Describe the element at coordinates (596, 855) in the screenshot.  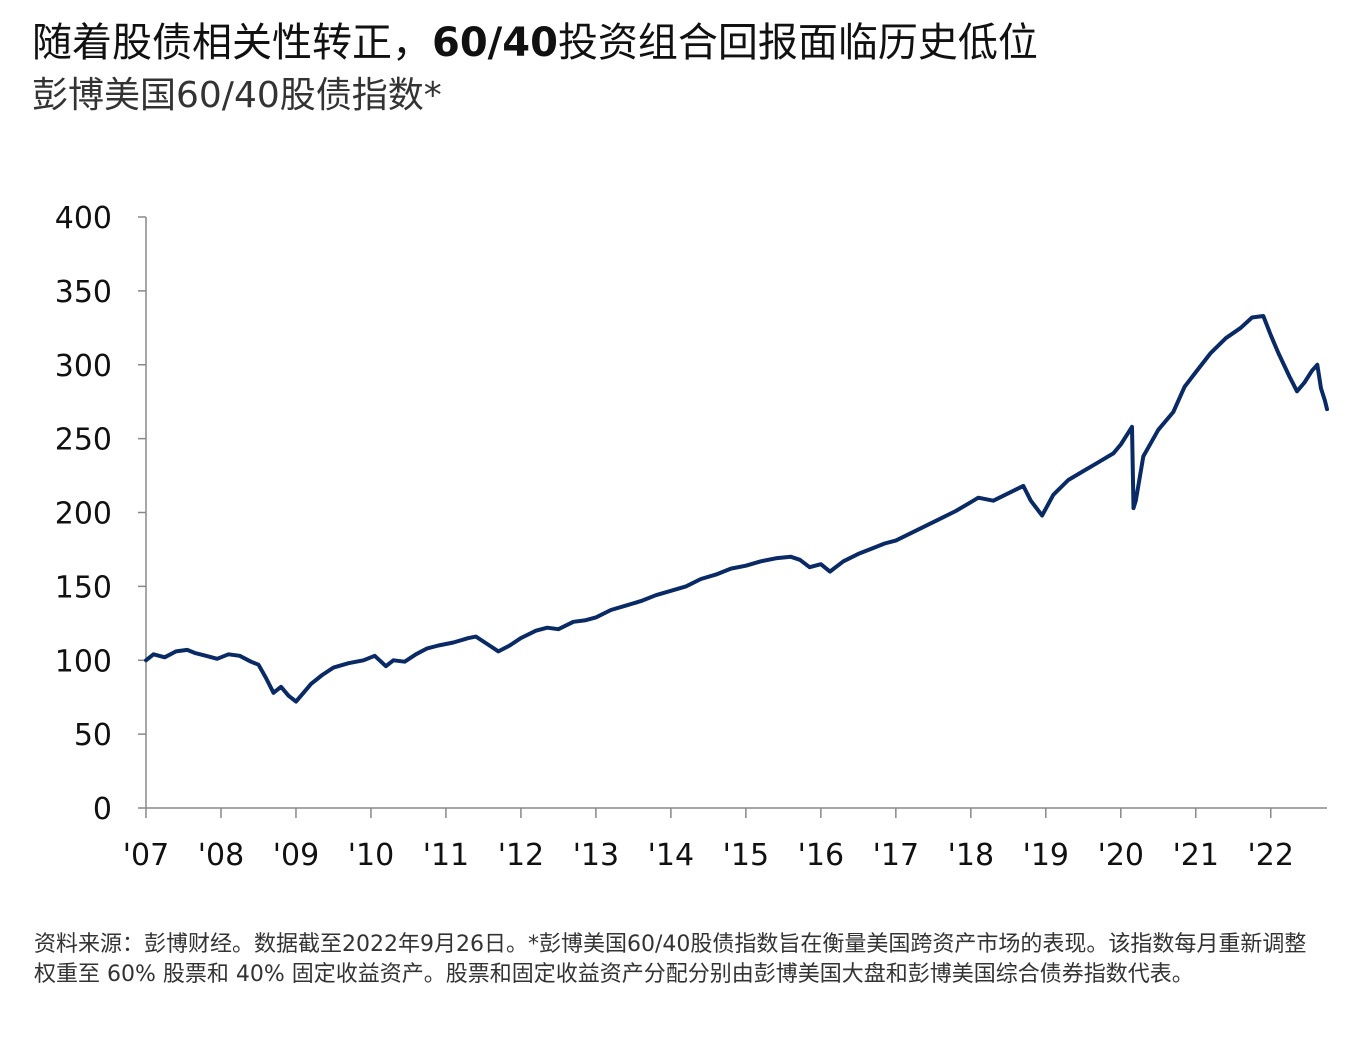
I see `x-tick-label: '13` at that location.